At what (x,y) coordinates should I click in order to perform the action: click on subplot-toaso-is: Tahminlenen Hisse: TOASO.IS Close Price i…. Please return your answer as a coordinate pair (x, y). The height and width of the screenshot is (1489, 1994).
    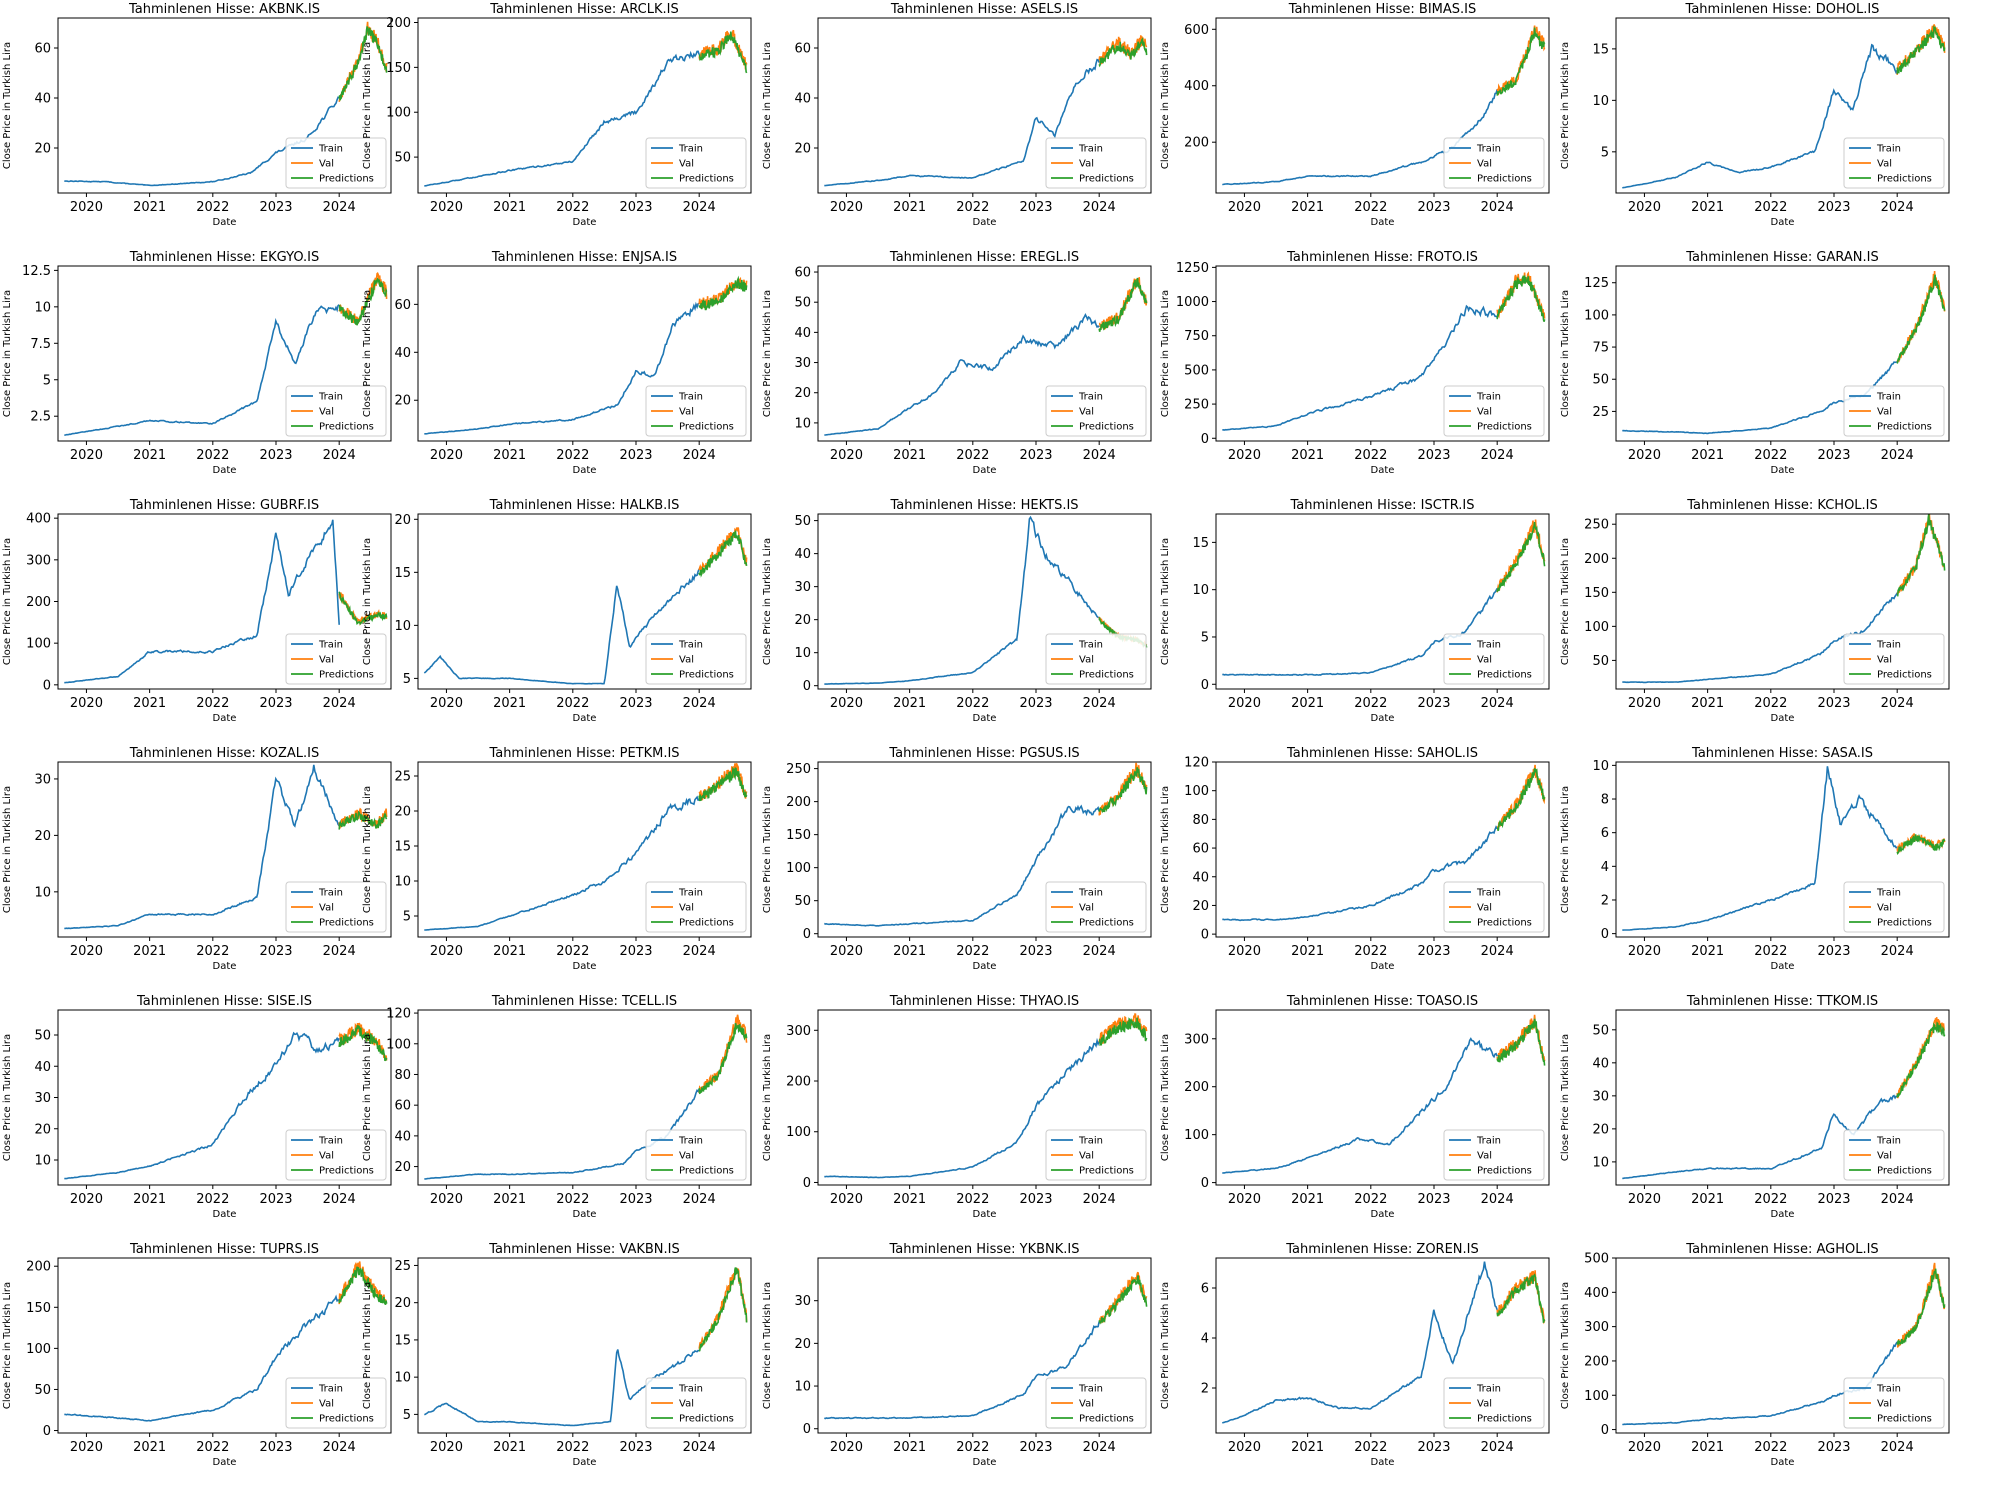
    Looking at the image, I should click on (1355, 1107).